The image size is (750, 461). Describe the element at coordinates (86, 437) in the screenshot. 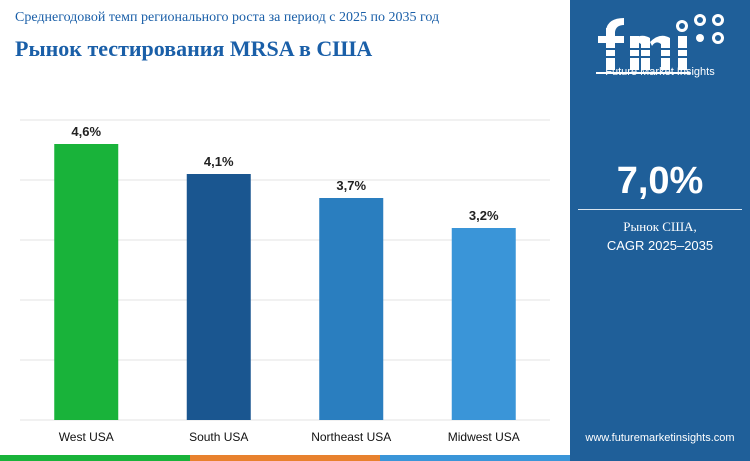

I see `category-label: West USA` at that location.